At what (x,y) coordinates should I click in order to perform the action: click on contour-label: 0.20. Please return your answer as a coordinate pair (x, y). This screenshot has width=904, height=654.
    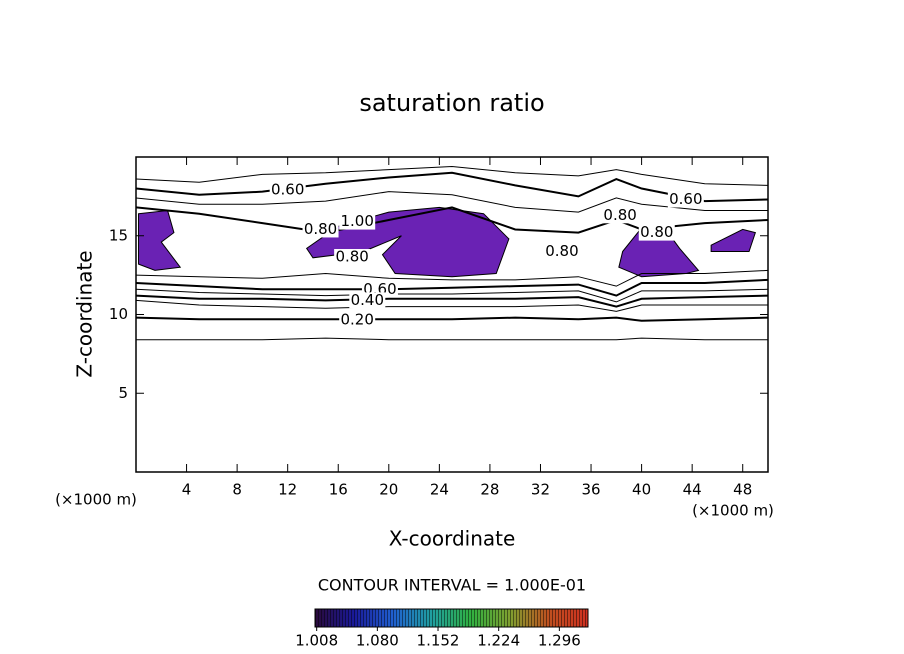
    Looking at the image, I should click on (356, 320).